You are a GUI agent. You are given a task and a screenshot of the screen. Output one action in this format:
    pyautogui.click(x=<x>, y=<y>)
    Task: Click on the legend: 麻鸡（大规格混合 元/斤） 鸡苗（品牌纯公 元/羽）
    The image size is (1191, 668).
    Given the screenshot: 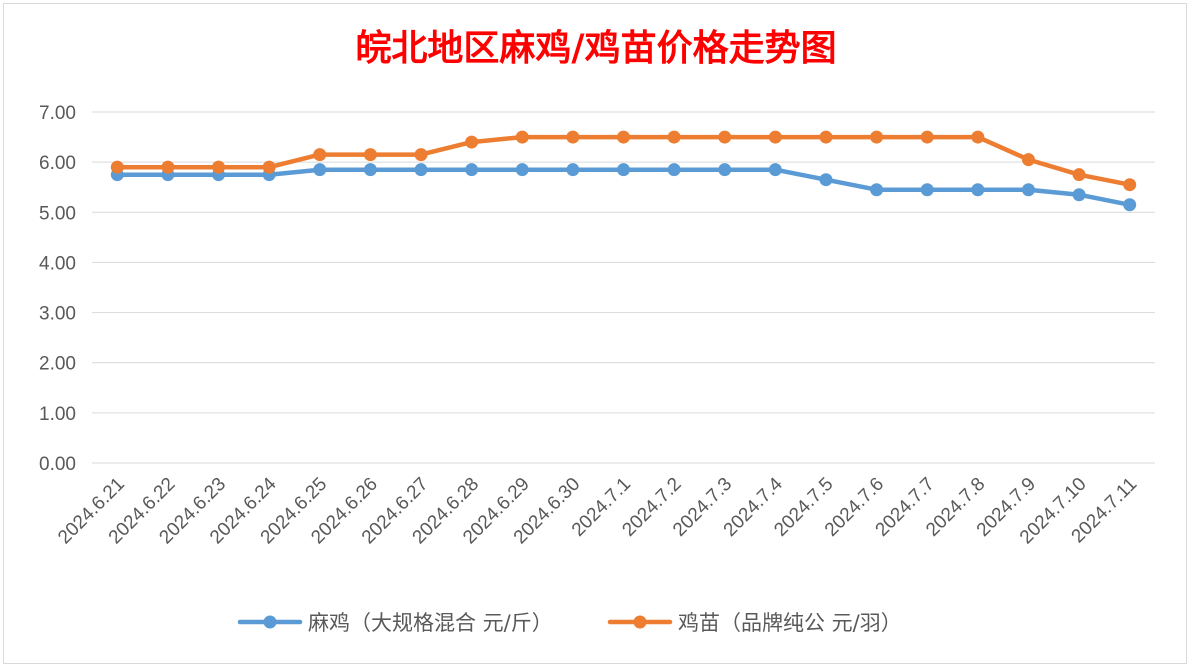 What is the action you would take?
    pyautogui.click(x=569, y=623)
    